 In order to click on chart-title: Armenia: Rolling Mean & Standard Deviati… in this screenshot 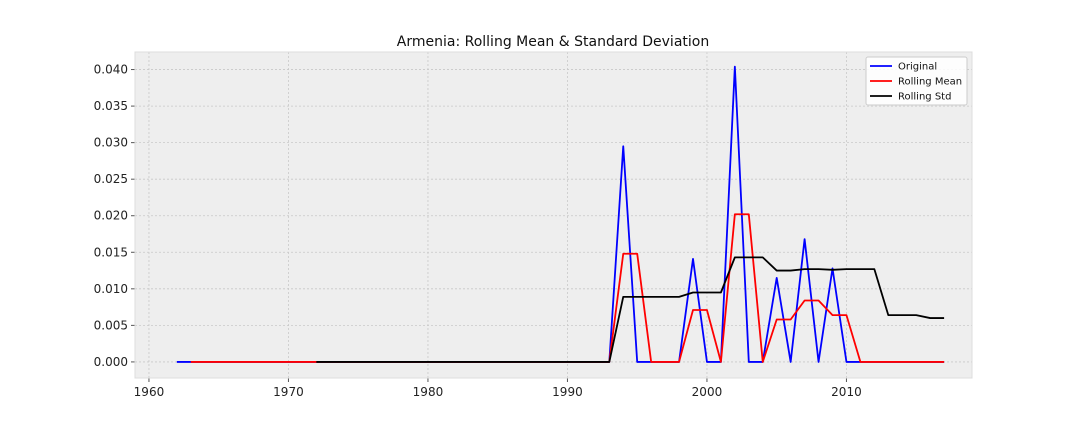, I will do `click(553, 42)`.